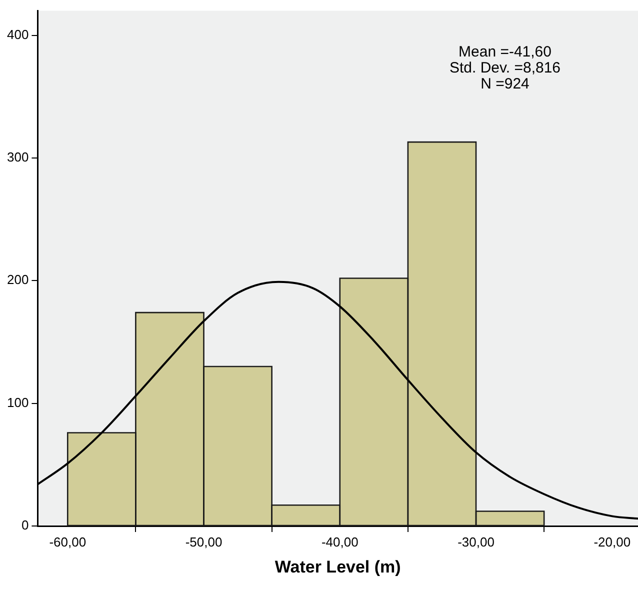  What do you see at coordinates (17, 157) in the screenshot?
I see `y-tick-label: 300` at bounding box center [17, 157].